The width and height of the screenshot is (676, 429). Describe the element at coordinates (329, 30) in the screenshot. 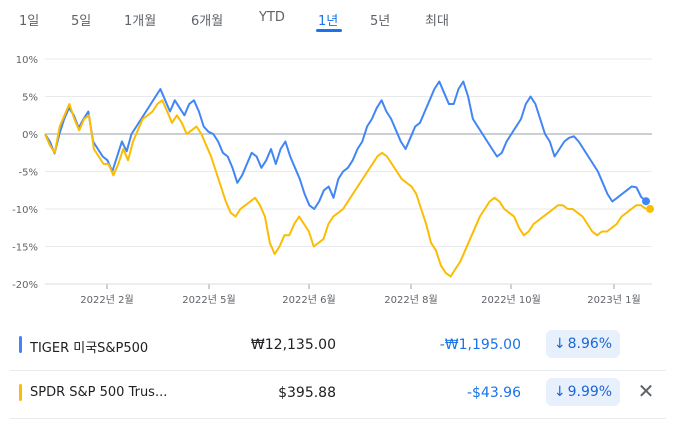

I see `active-tab-indicator` at that location.